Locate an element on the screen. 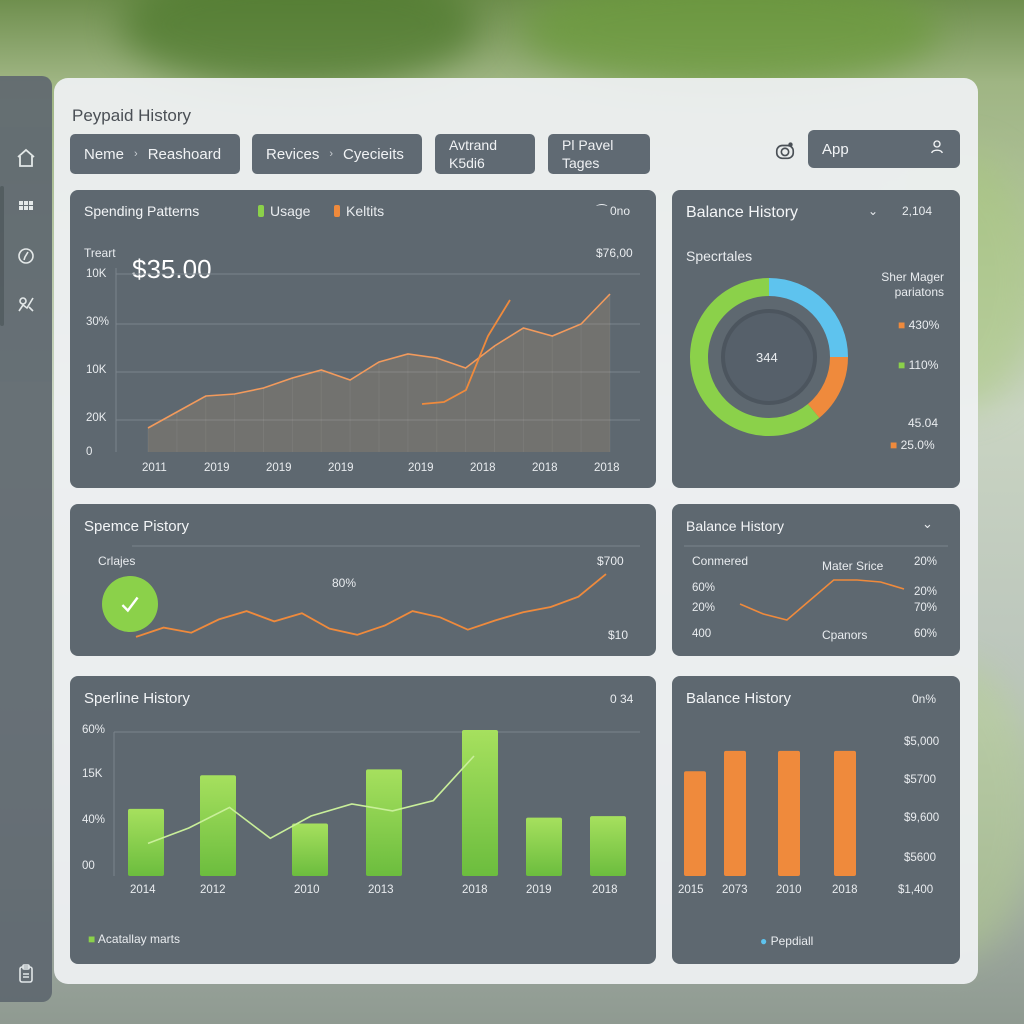 The image size is (1024, 1024). x-tick-label: 2015 is located at coordinates (691, 890).